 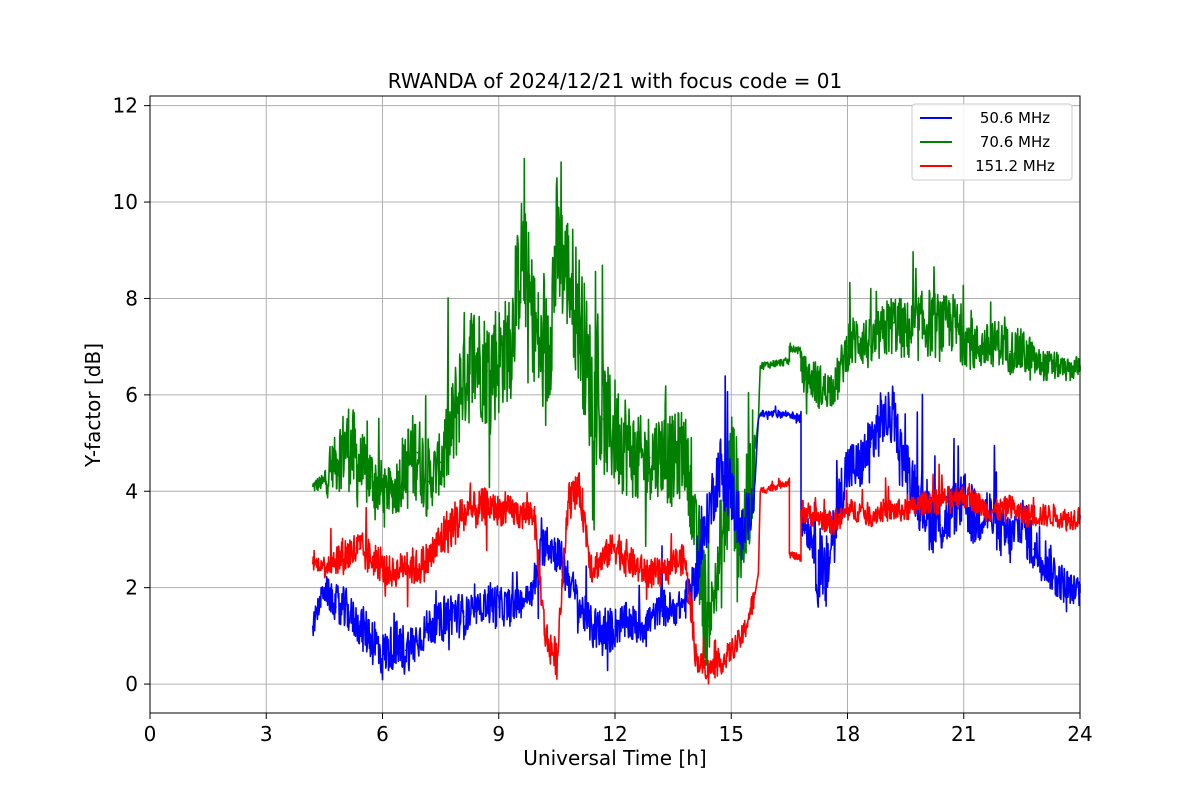 What do you see at coordinates (1079, 734) in the screenshot?
I see `x-tick-label: 24` at bounding box center [1079, 734].